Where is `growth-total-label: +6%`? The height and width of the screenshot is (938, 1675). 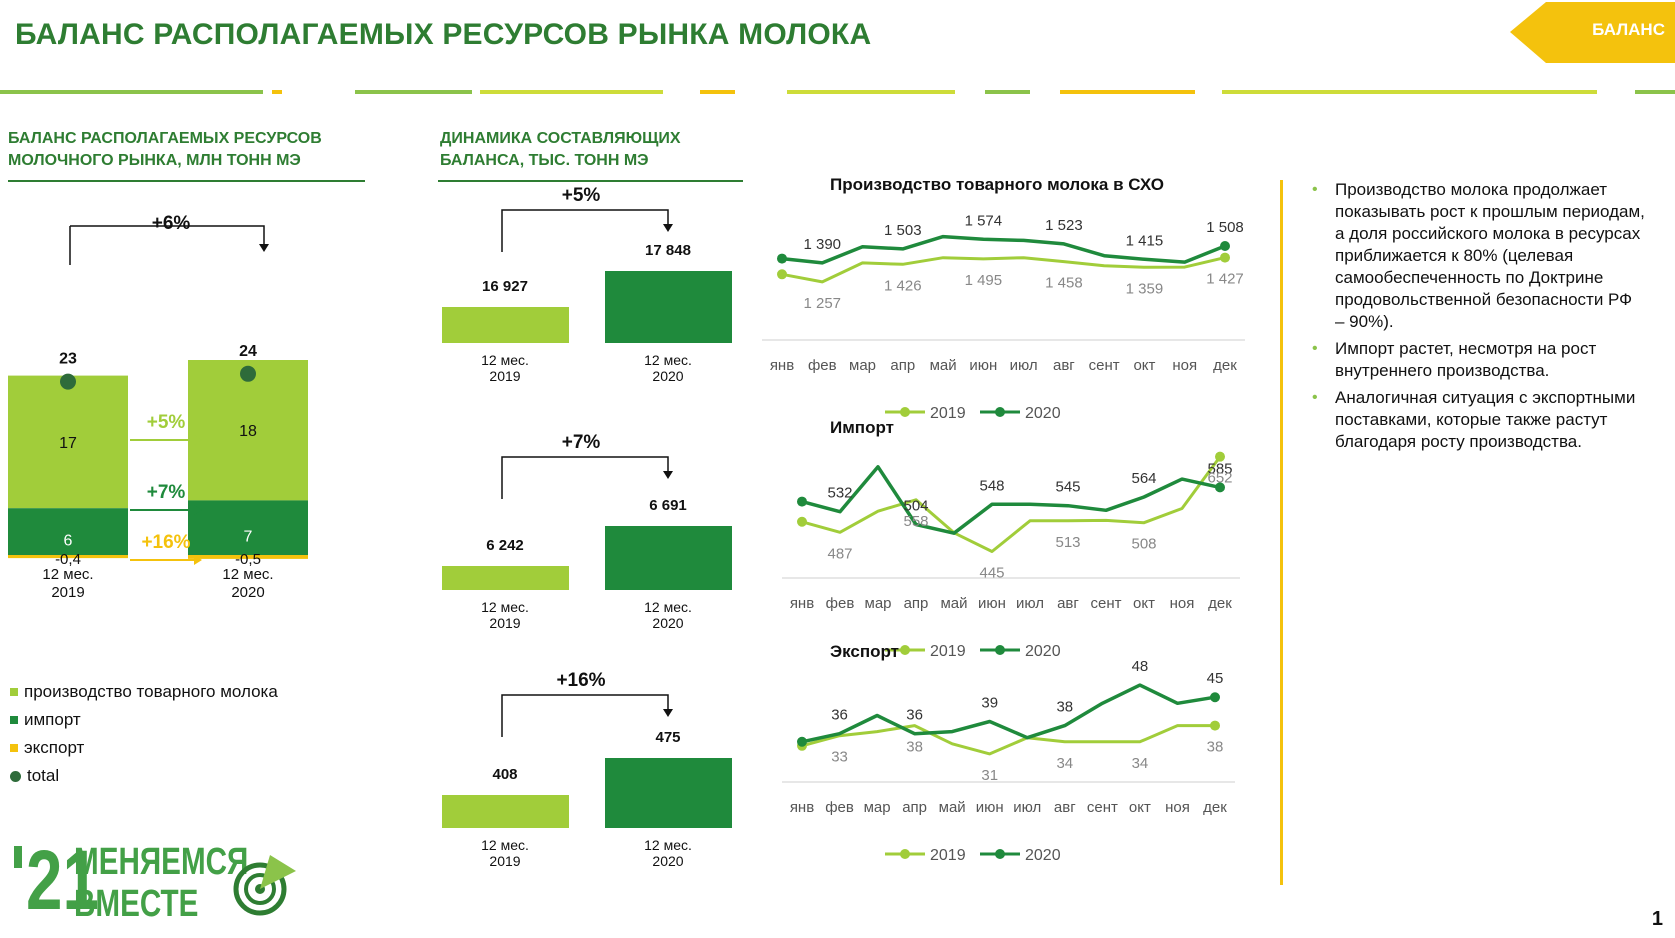
growth-total-label: +6% is located at coordinates (171, 223).